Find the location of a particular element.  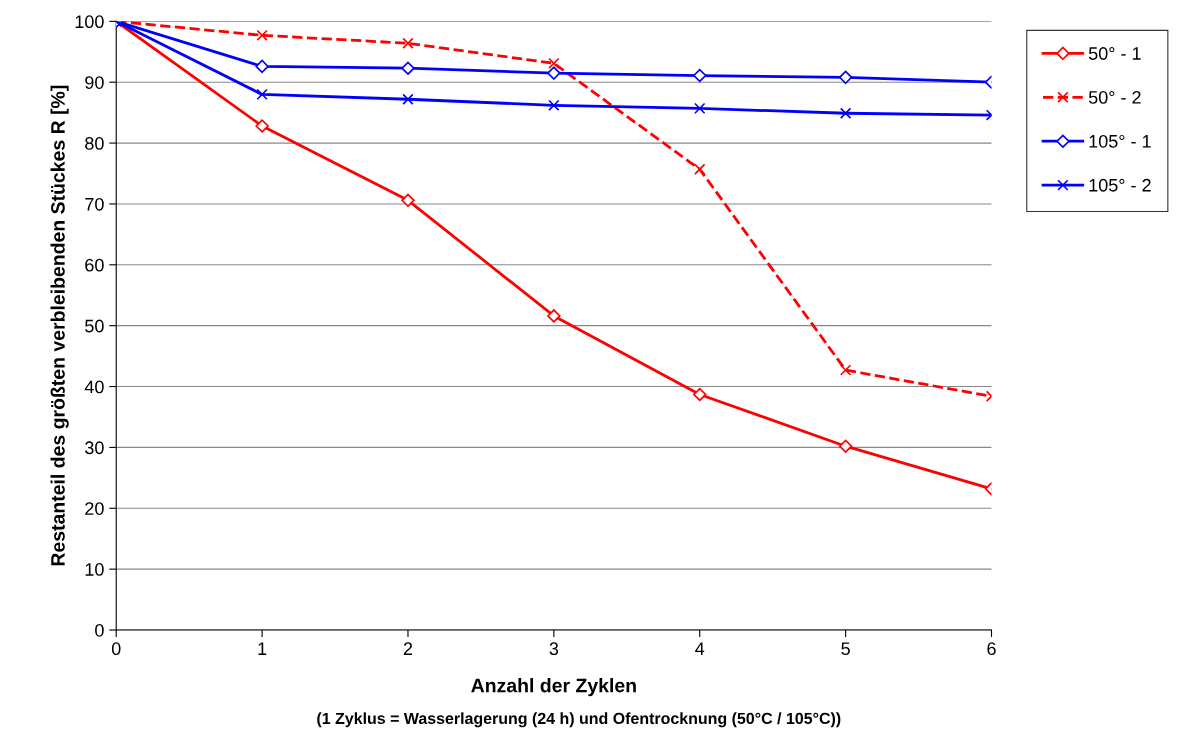

y-tick-label: 40 is located at coordinates (94, 387).